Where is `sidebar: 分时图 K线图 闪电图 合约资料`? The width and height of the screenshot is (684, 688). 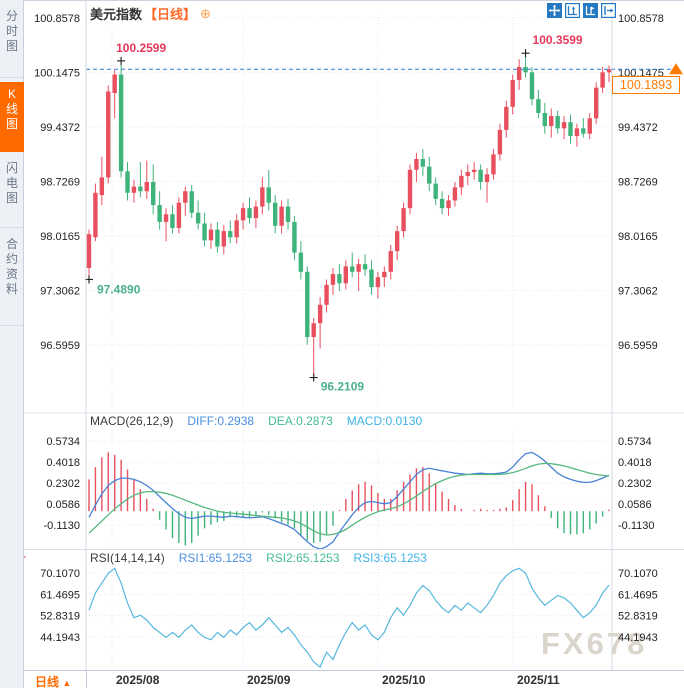 sidebar: 分时图 K线图 闪电图 合约资料 is located at coordinates (12, 344).